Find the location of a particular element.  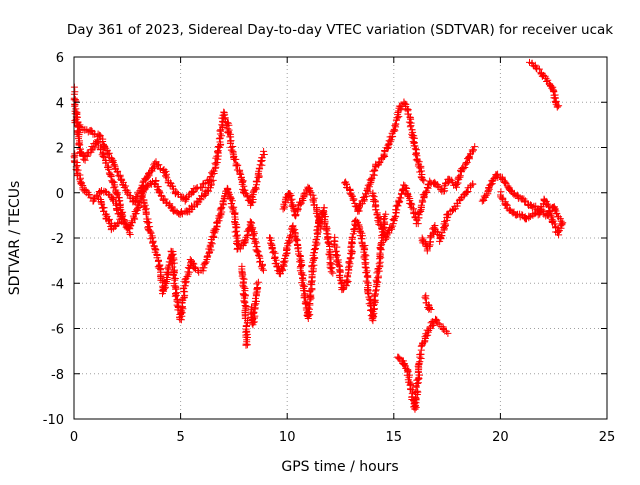

y-tick-label: -10 is located at coordinates (53, 420).